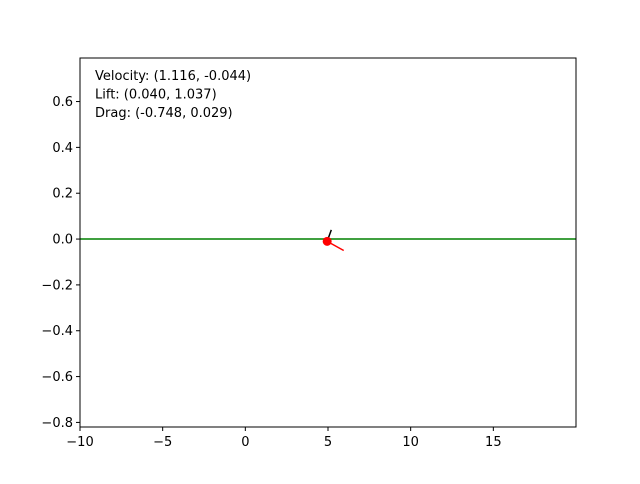  I want to click on x-tick-label: 15, so click(493, 442).